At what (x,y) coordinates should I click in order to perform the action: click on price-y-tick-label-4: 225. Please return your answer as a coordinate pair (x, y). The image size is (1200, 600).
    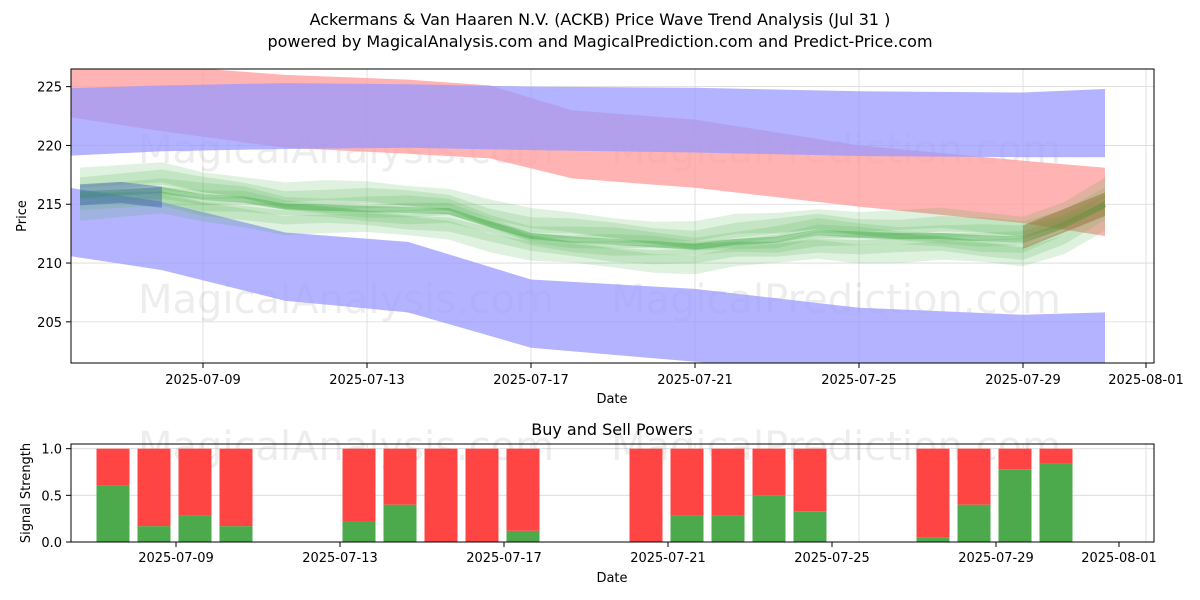
    Looking at the image, I should click on (49, 88).